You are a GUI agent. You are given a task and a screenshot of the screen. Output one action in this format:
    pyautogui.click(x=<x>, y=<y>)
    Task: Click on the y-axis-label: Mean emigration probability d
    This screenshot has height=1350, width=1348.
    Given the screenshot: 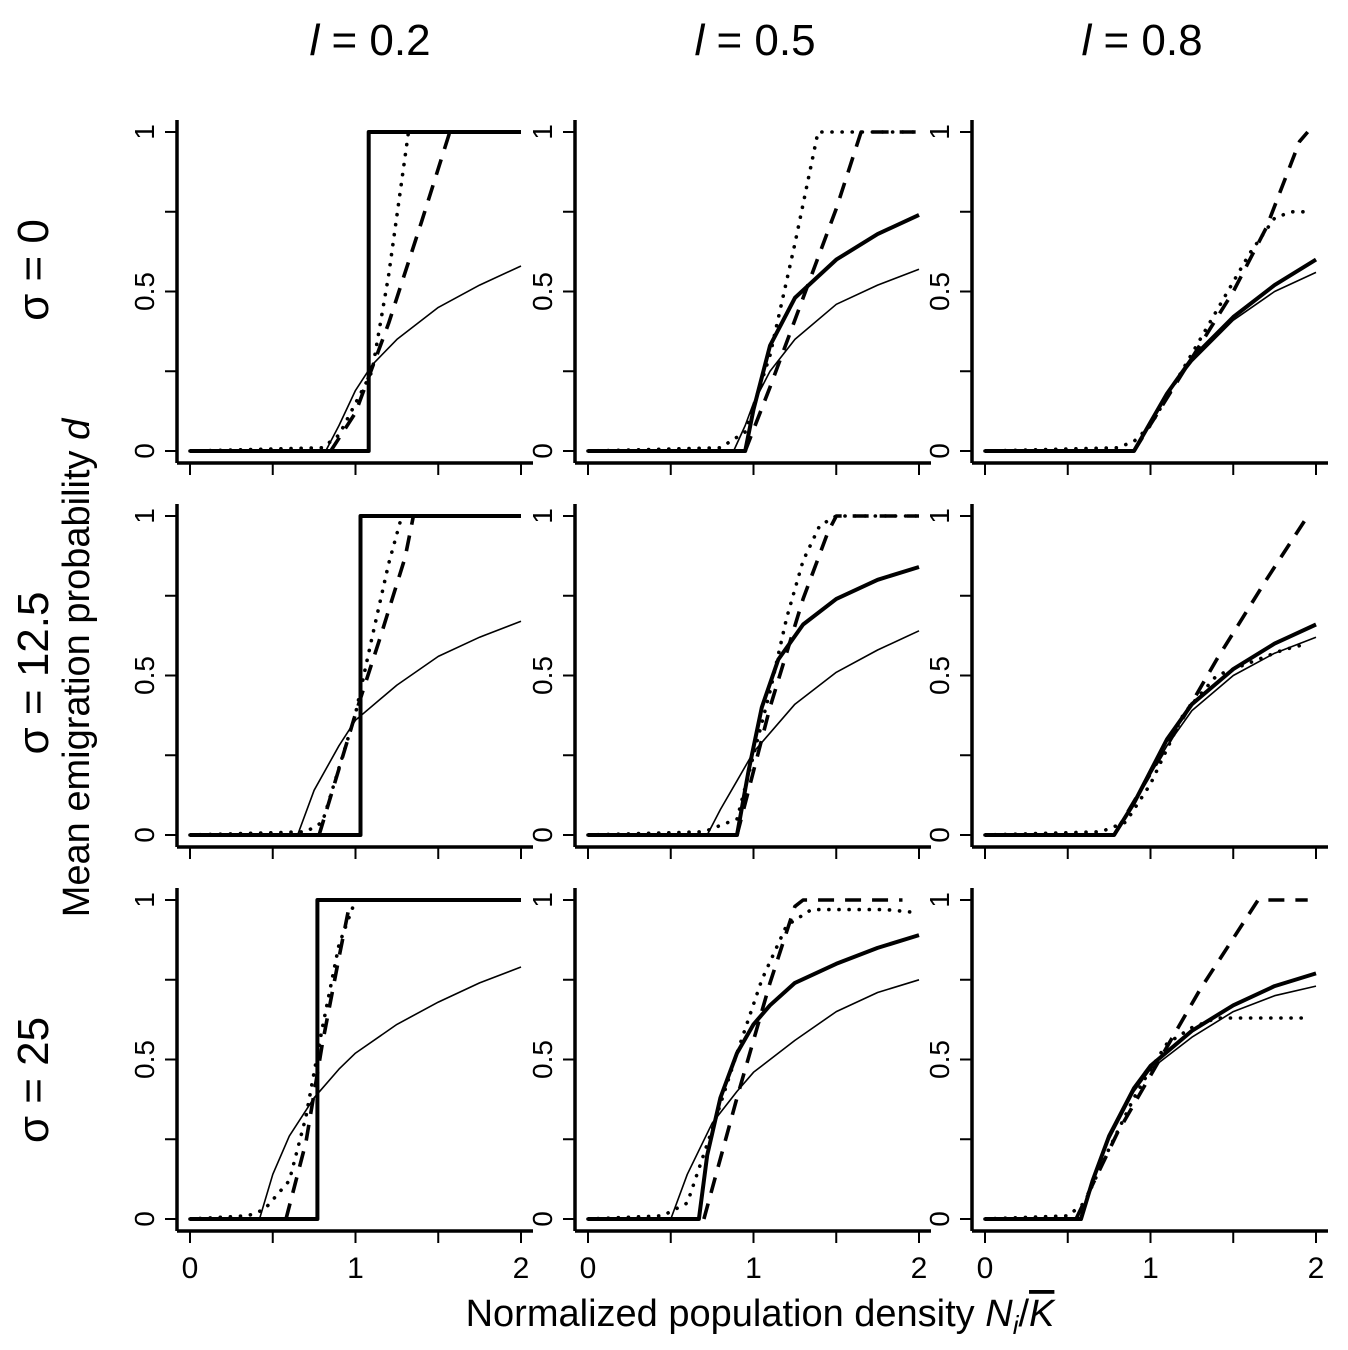 What is the action you would take?
    pyautogui.click(x=77, y=667)
    